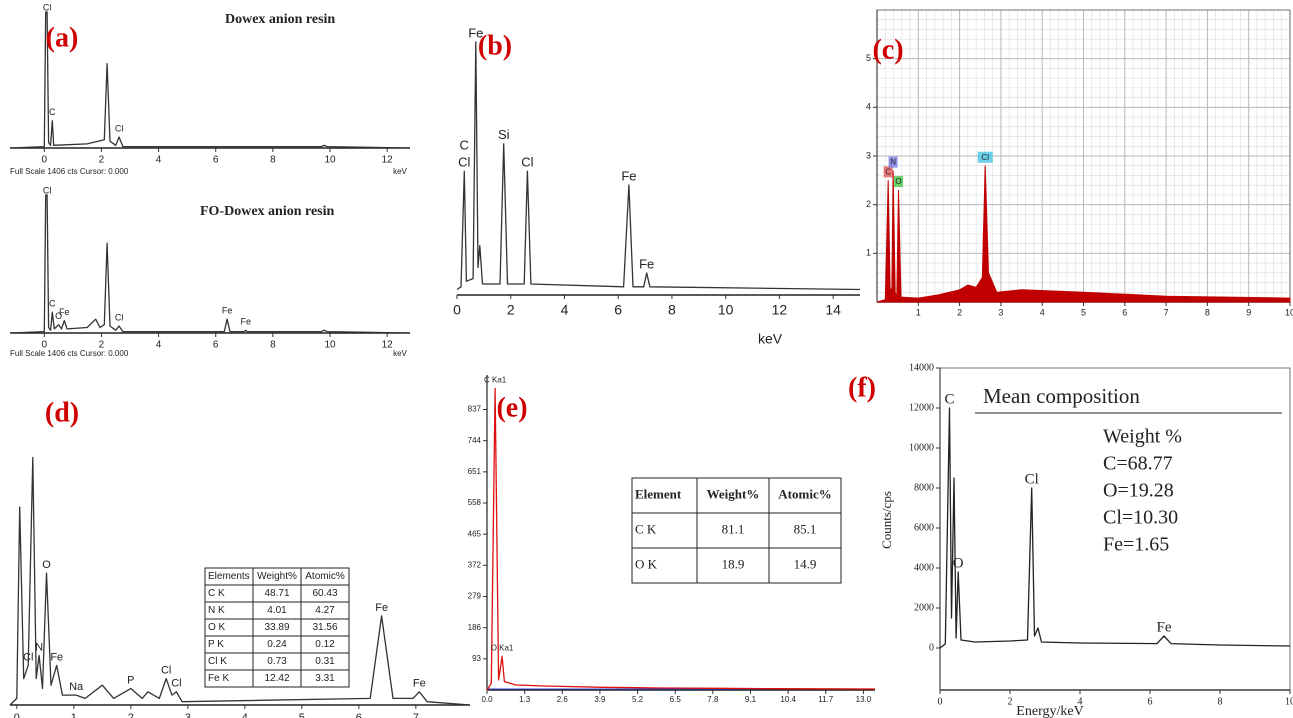 This screenshot has width=1293, height=718. What do you see at coordinates (921, 367) in the screenshot?
I see `y-tick-label: 14000` at bounding box center [921, 367].